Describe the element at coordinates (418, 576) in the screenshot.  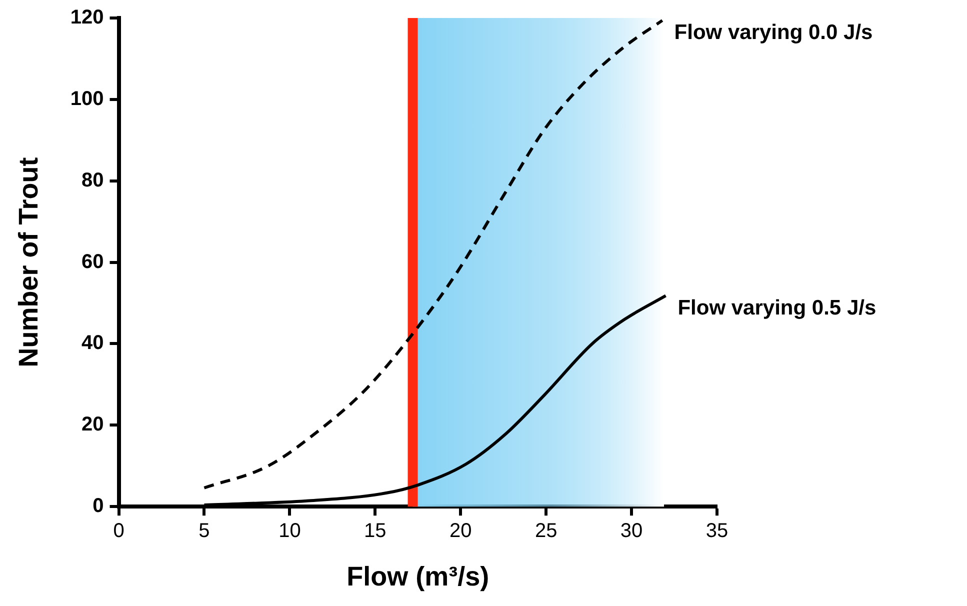
I see `x-axis-title: Flow (m³/s)` at that location.